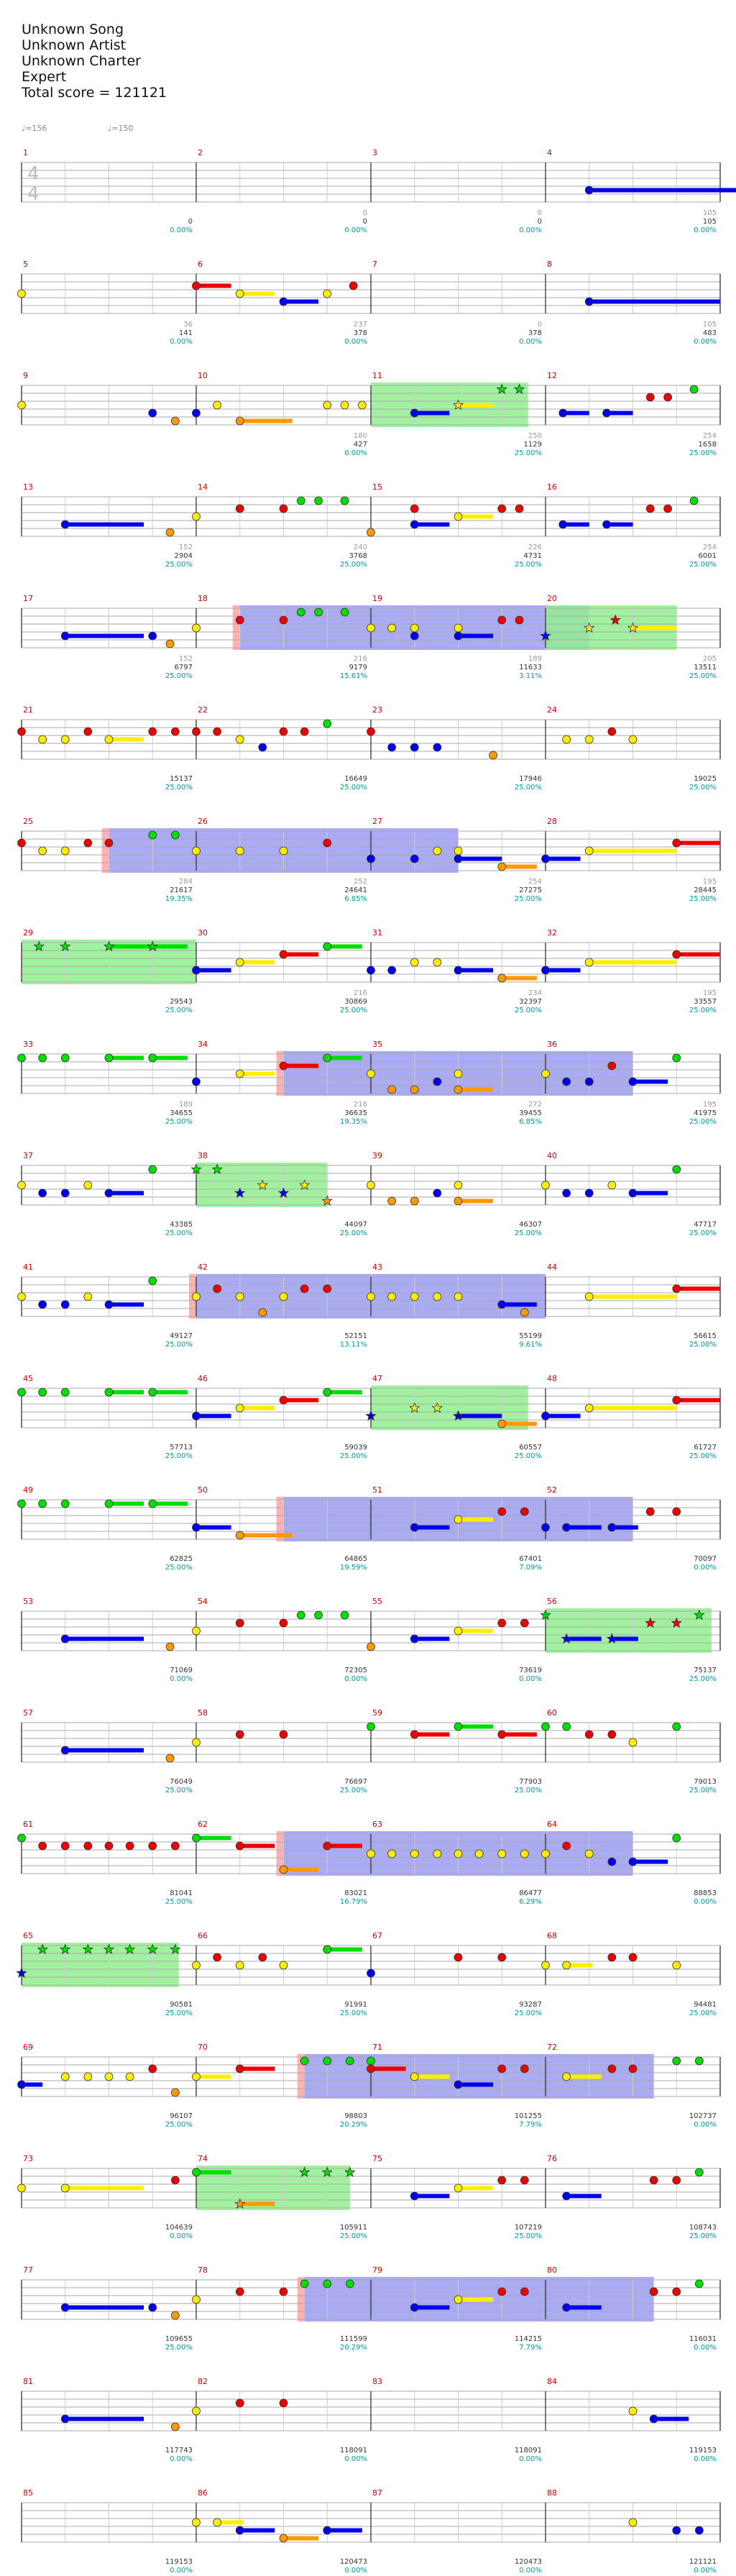 The height and width of the screenshot is (2576, 736). I want to click on measure-number: 65, so click(28, 1936).